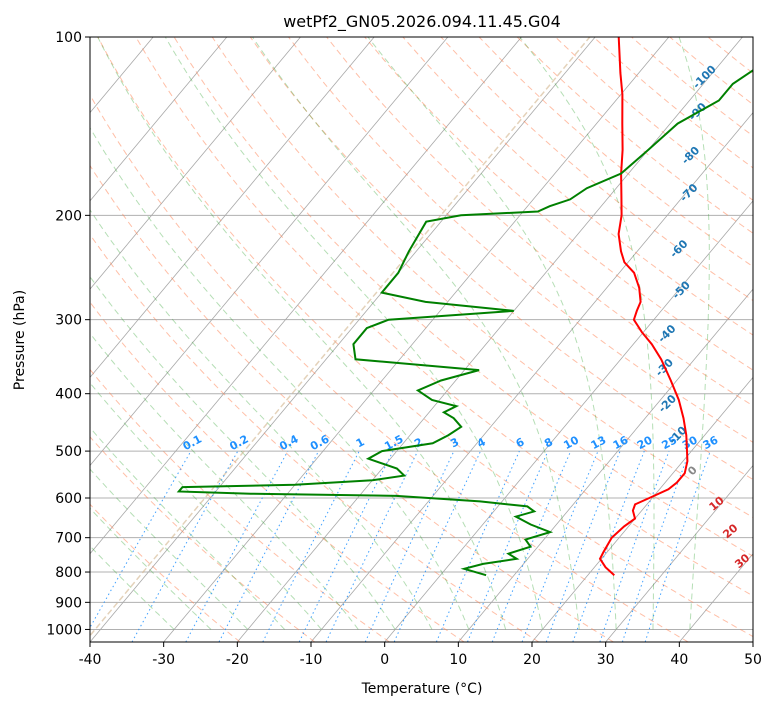  Describe the element at coordinates (64, 630) in the screenshot. I see `y-tick-label: 1000` at that location.